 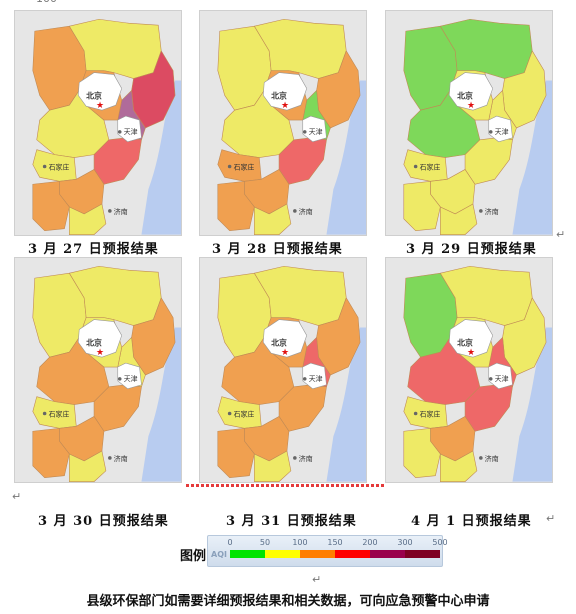 I want to click on caption-0327: 3 月 27 日预报结果, so click(x=93, y=249).